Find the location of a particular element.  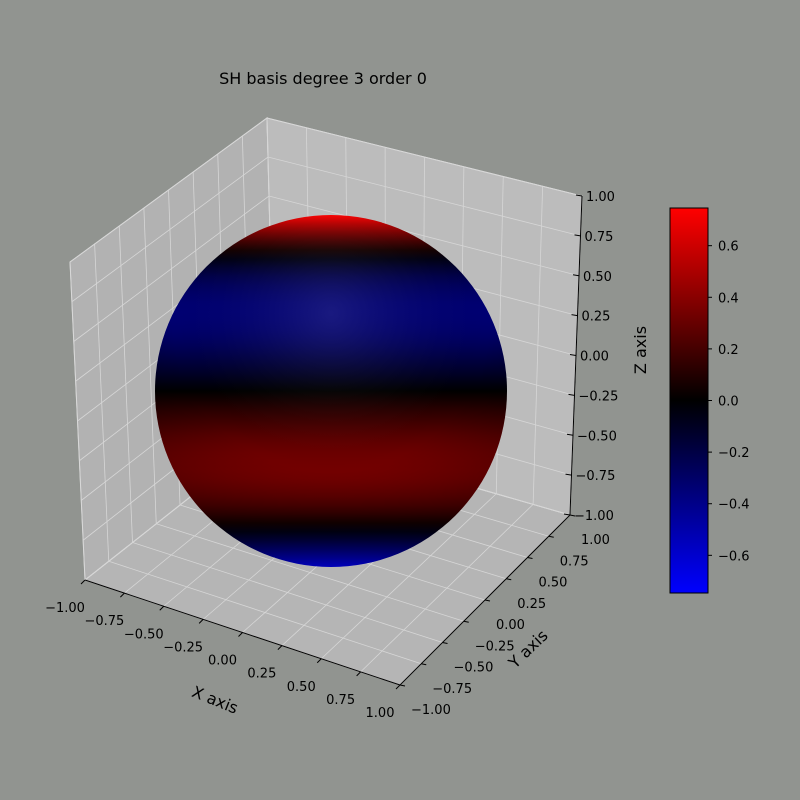

z-tick-label: −0.25 is located at coordinates (599, 396).